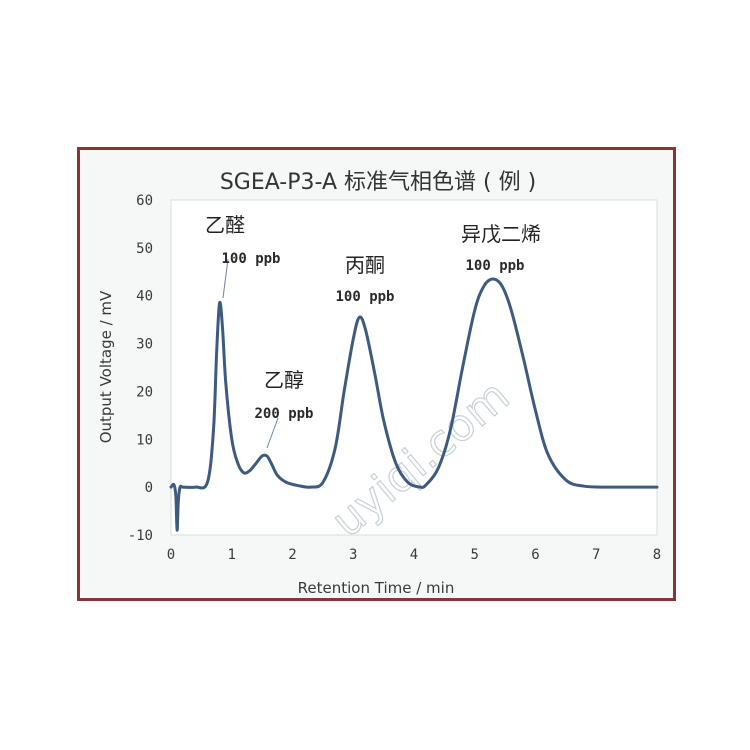 This screenshot has width=750, height=750. I want to click on x-tick-label: 4, so click(414, 555).